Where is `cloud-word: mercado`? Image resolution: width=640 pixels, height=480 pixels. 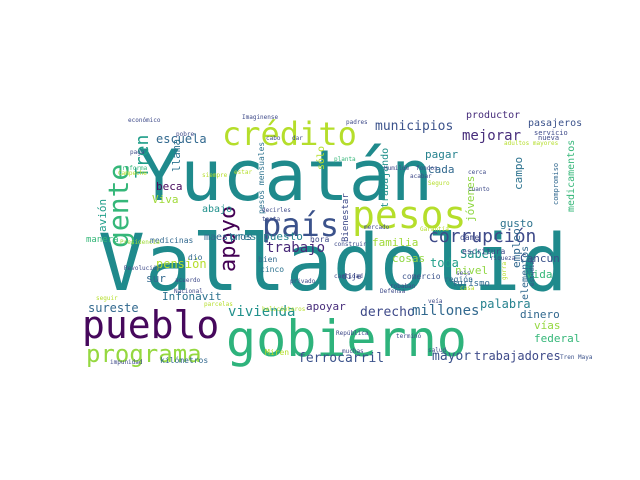
cloud-word: mercado is located at coordinates (377, 227).